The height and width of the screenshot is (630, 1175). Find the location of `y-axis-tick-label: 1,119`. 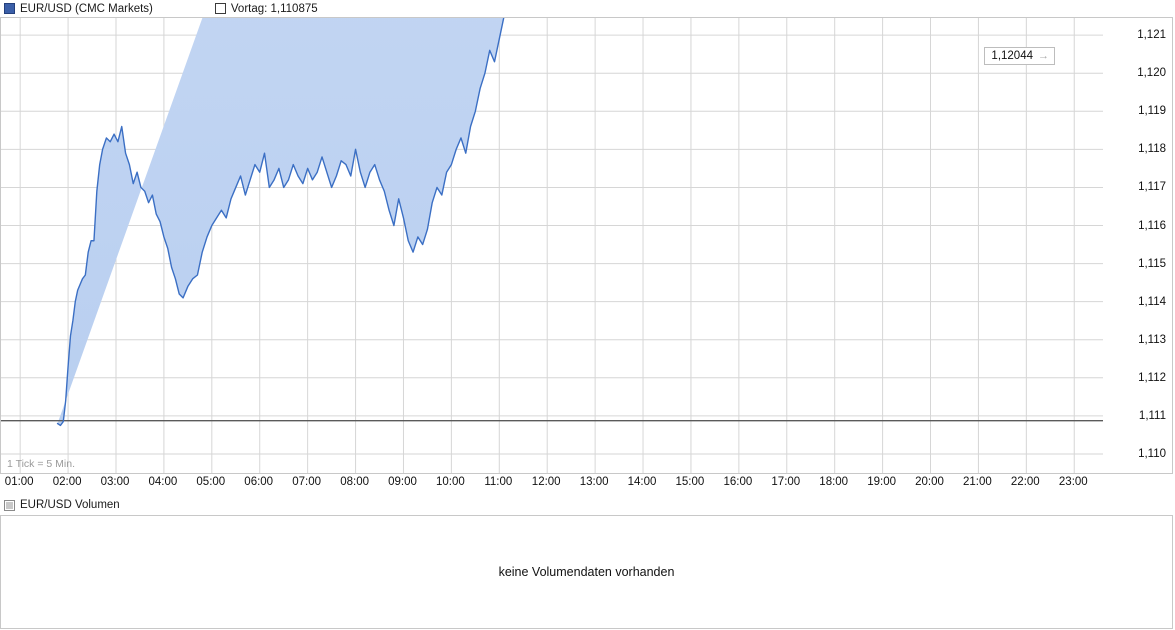

y-axis-tick-label: 1,119 is located at coordinates (1152, 111).